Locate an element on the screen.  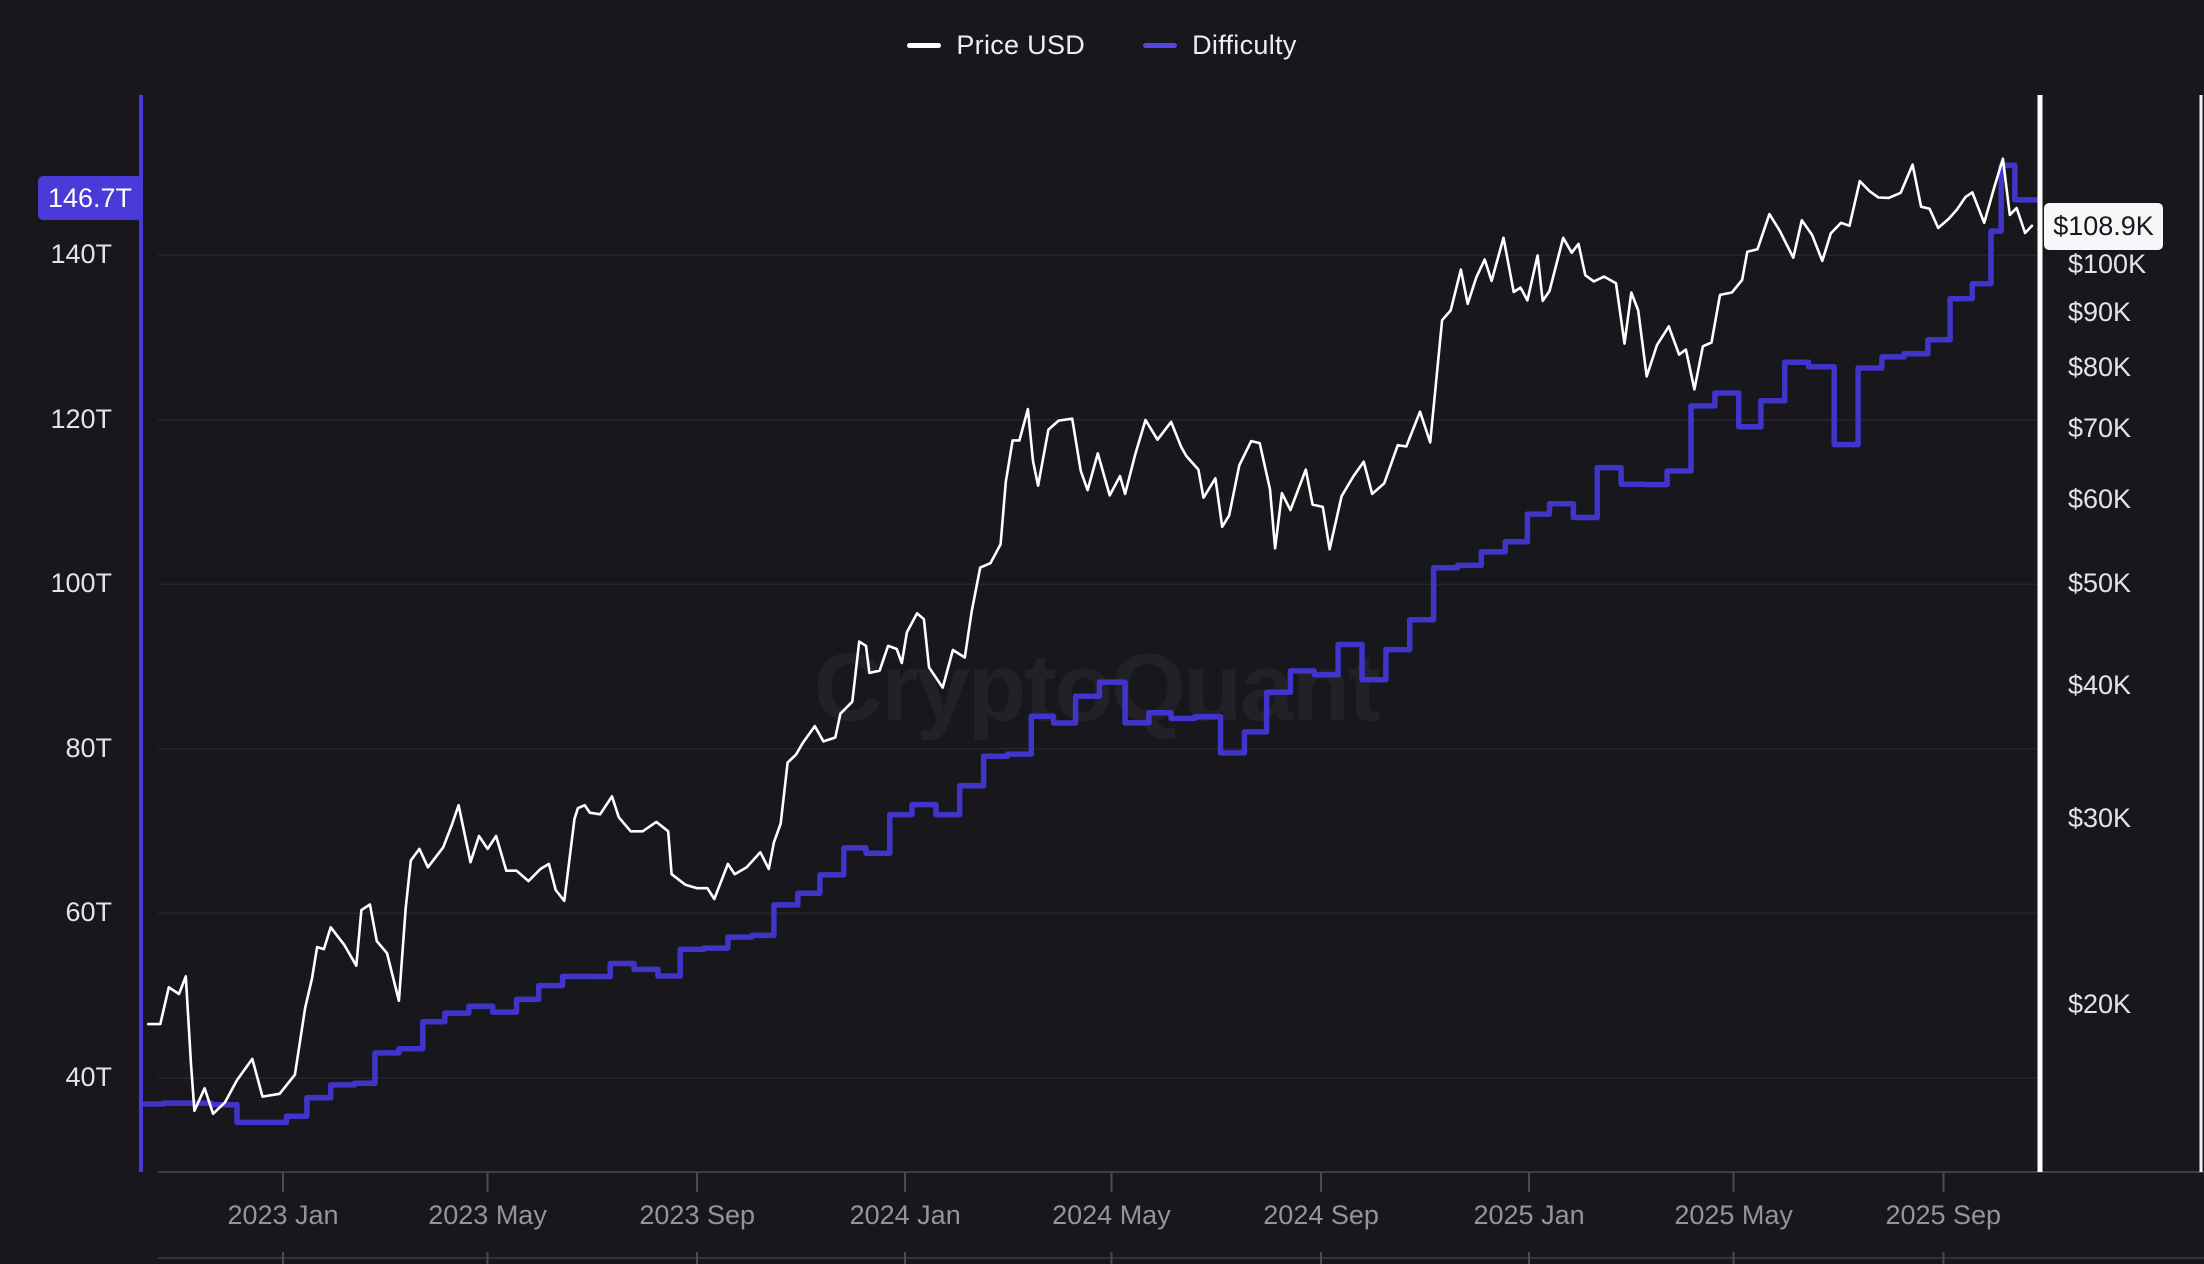
price-axis-tick-label: $70K is located at coordinates (2100, 428).